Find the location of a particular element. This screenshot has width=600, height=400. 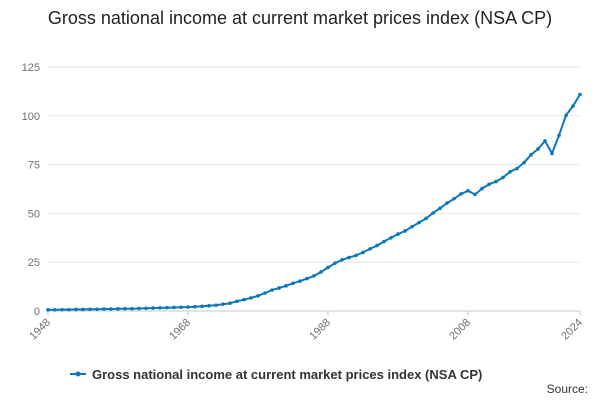

y-tick-label: 25 is located at coordinates (34, 263).